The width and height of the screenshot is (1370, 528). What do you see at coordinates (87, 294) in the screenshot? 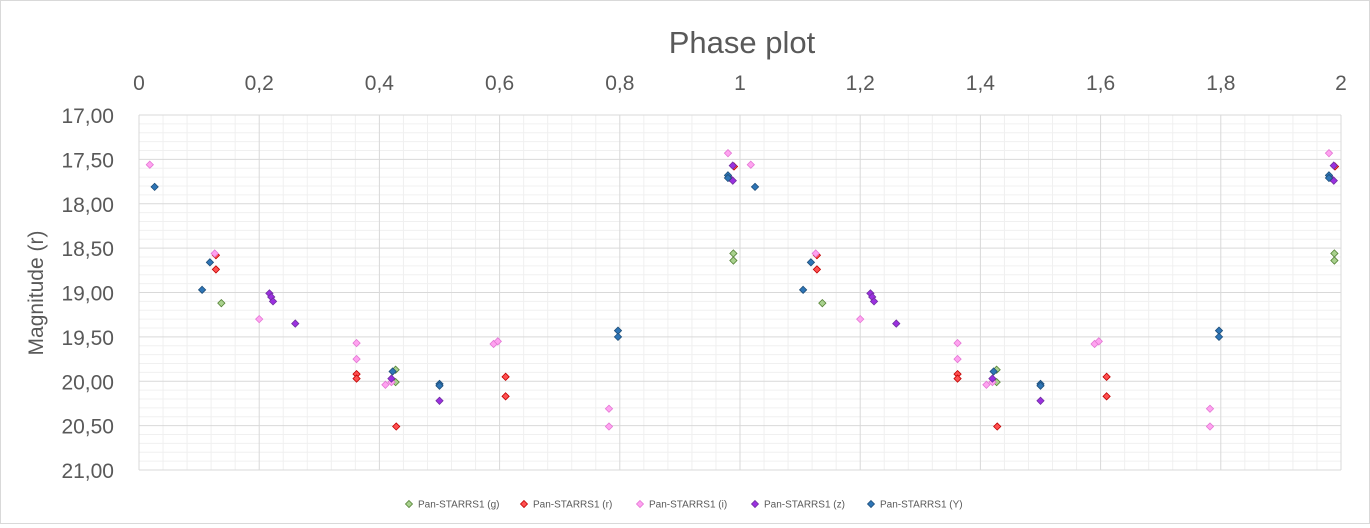
I see `y-tick-label: 19,00` at bounding box center [87, 294].